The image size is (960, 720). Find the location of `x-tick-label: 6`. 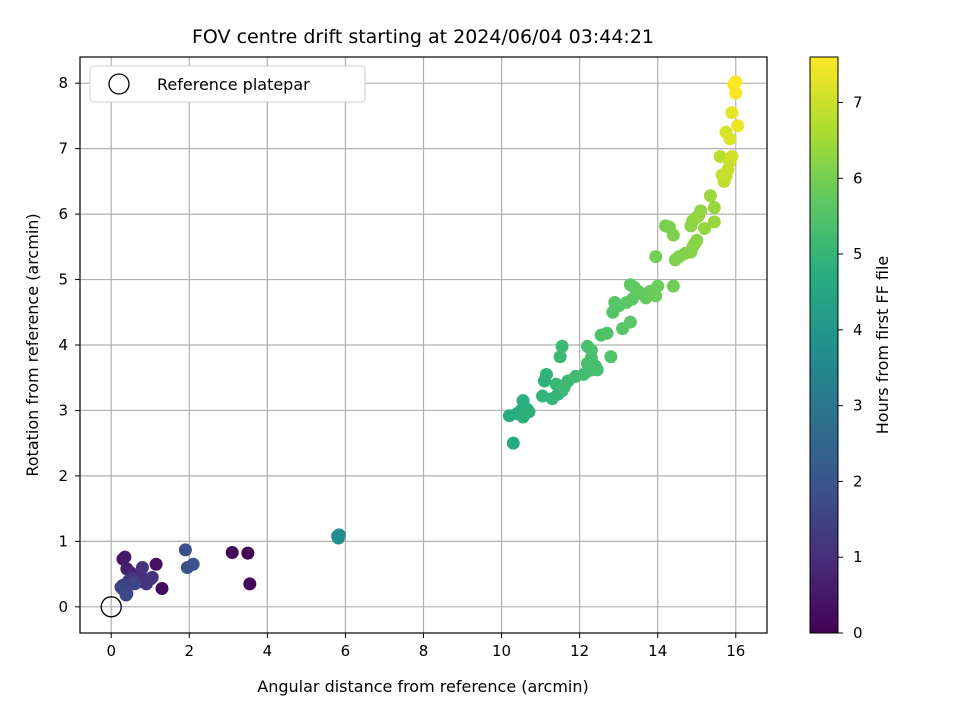

x-tick-label: 6 is located at coordinates (346, 651).